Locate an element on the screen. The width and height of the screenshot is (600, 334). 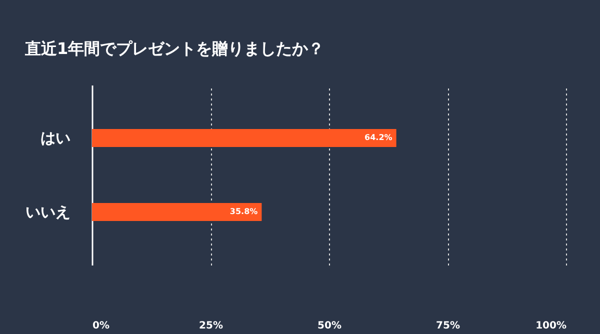
data-label: 35.8% is located at coordinates (244, 211).